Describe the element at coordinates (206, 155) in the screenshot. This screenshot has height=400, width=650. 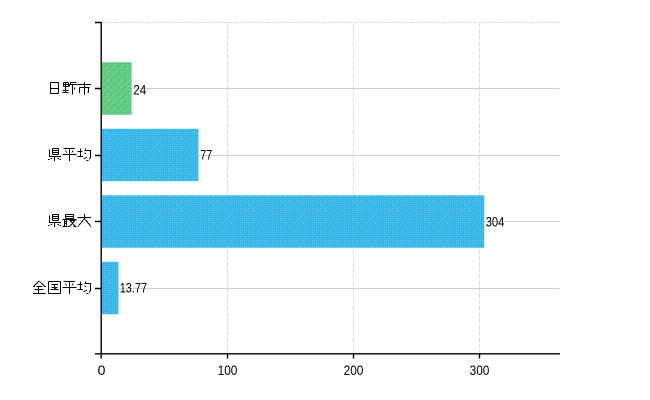
I see `svg-text: 77` at that location.